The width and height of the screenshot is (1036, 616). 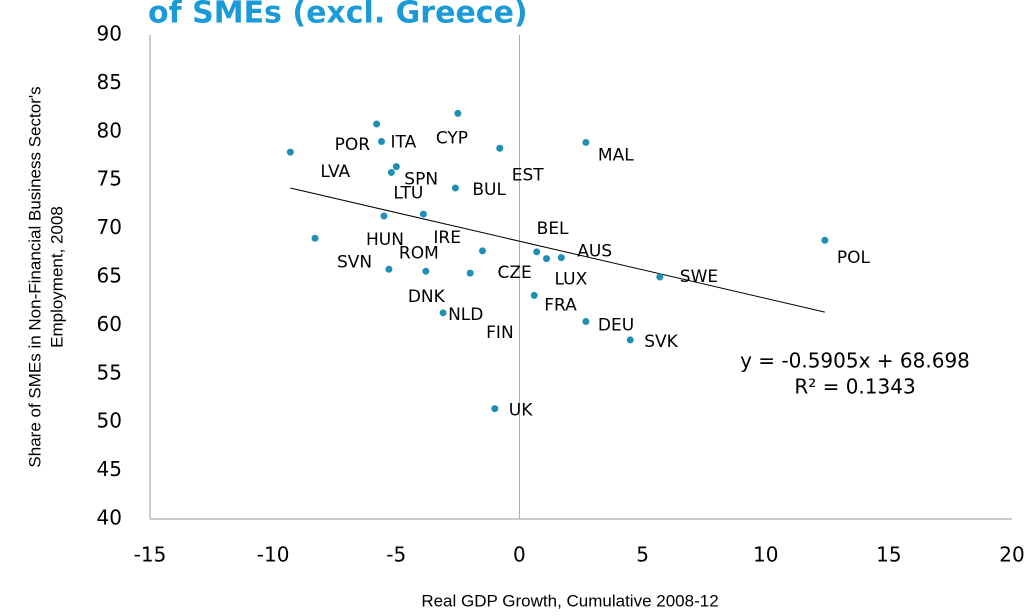 What do you see at coordinates (452, 138) in the screenshot?
I see `point-label: CYP` at bounding box center [452, 138].